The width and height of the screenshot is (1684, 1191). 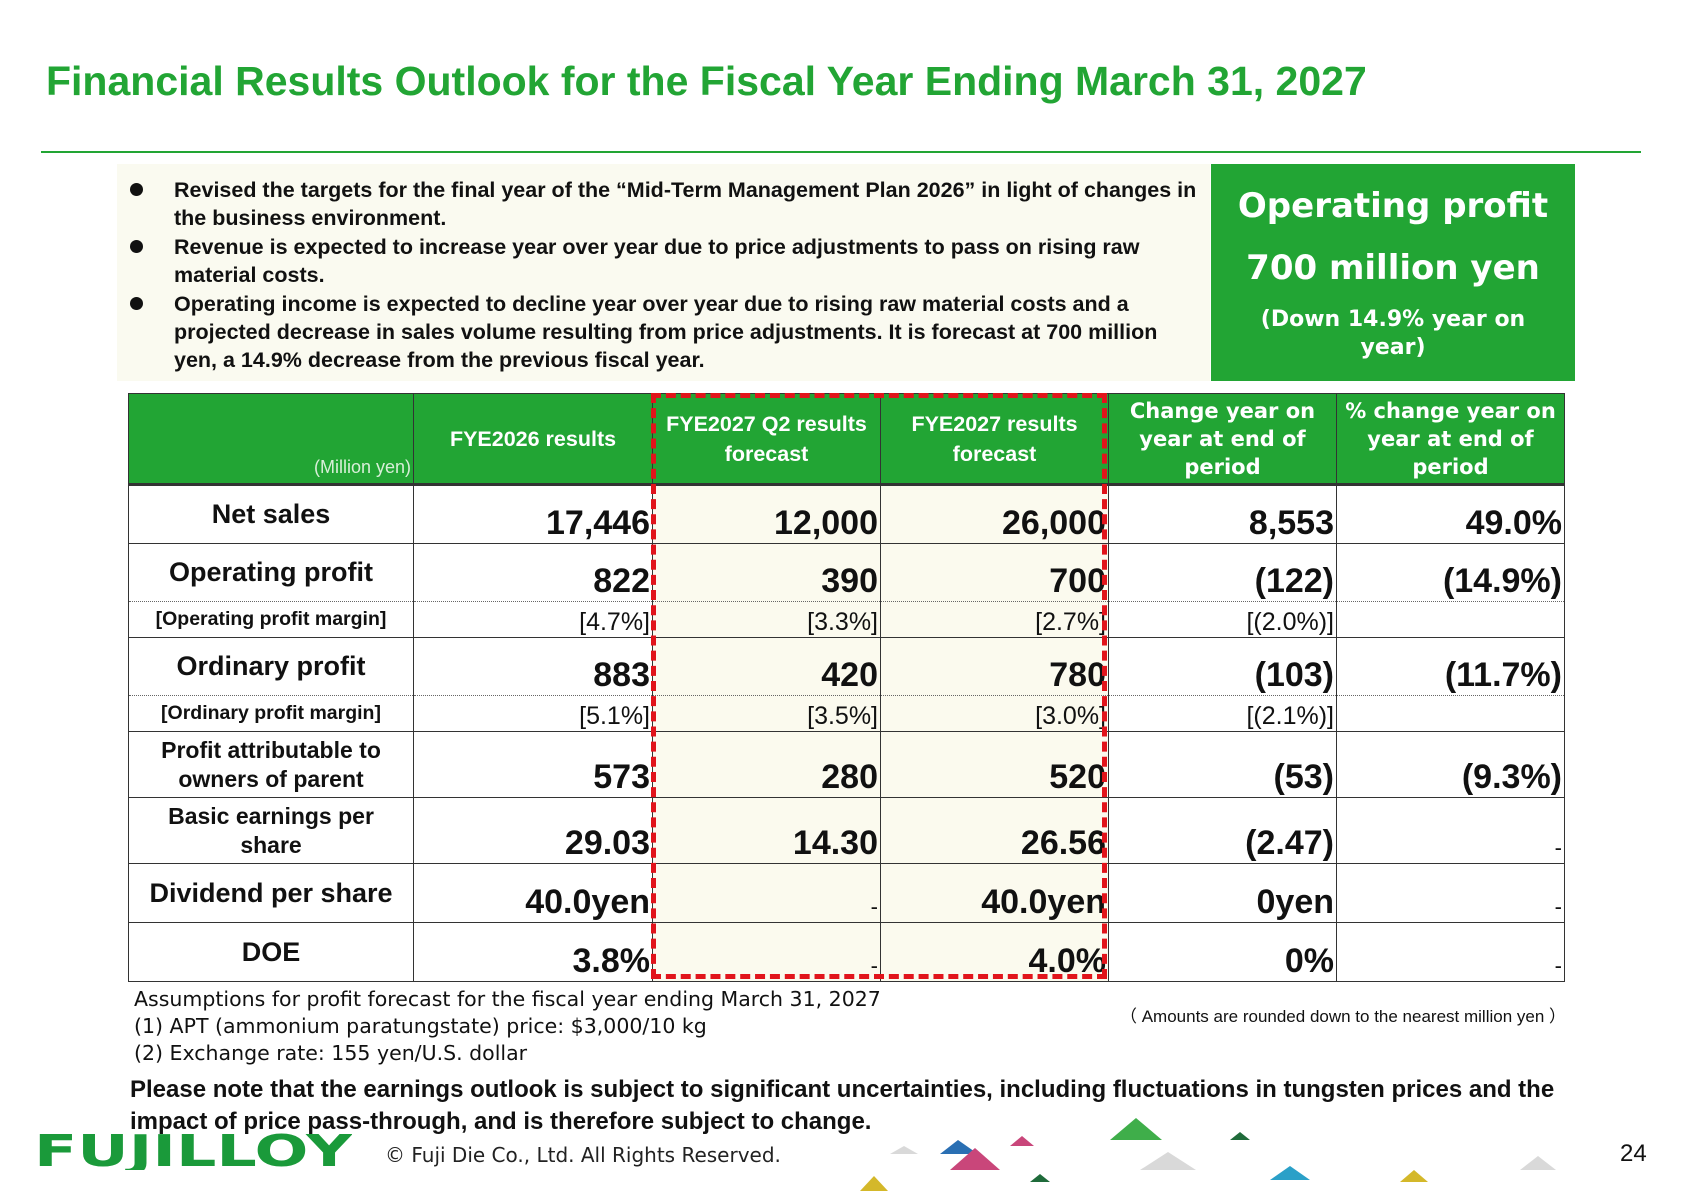 I want to click on cell-value: 29.03, so click(x=533, y=830).